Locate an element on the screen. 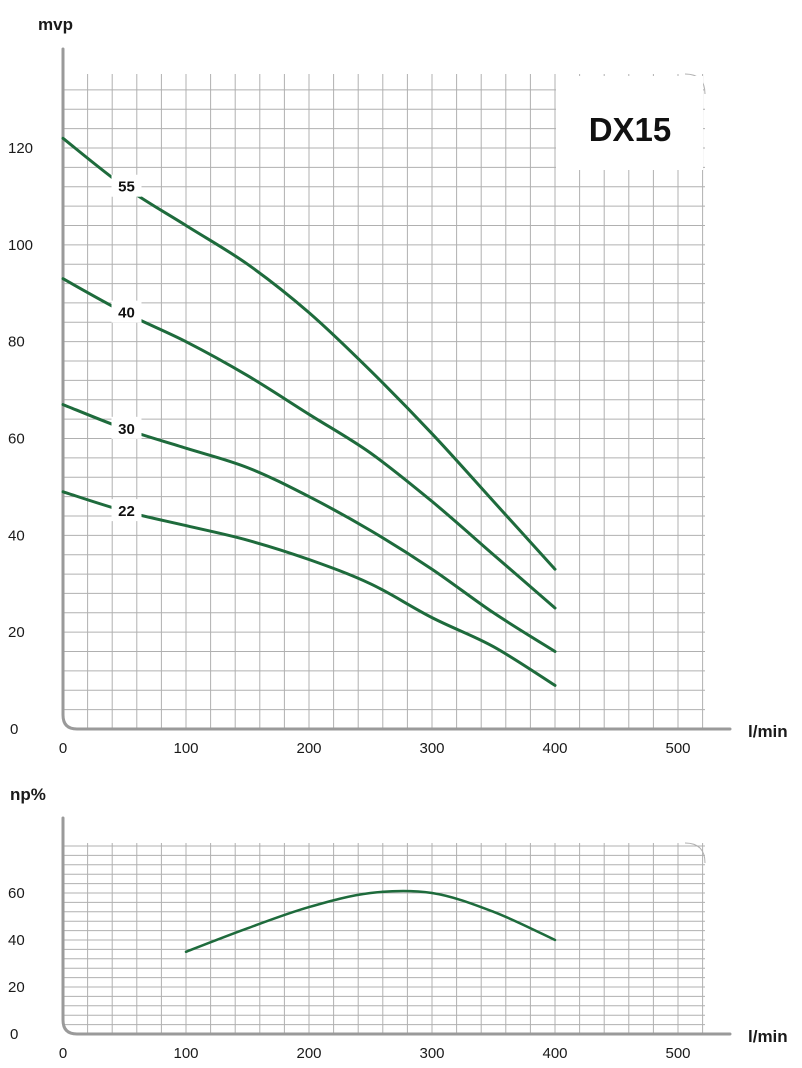  head-chart-x-axis-title: l/min is located at coordinates (768, 731).